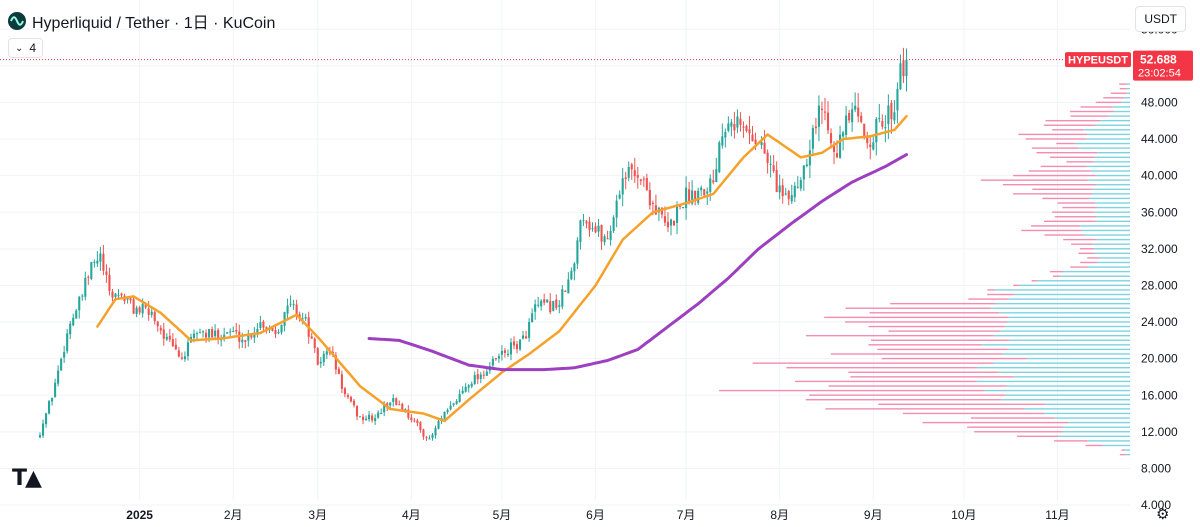 This screenshot has height=527, width=1200. I want to click on x-tick-label: 2025, so click(139, 515).